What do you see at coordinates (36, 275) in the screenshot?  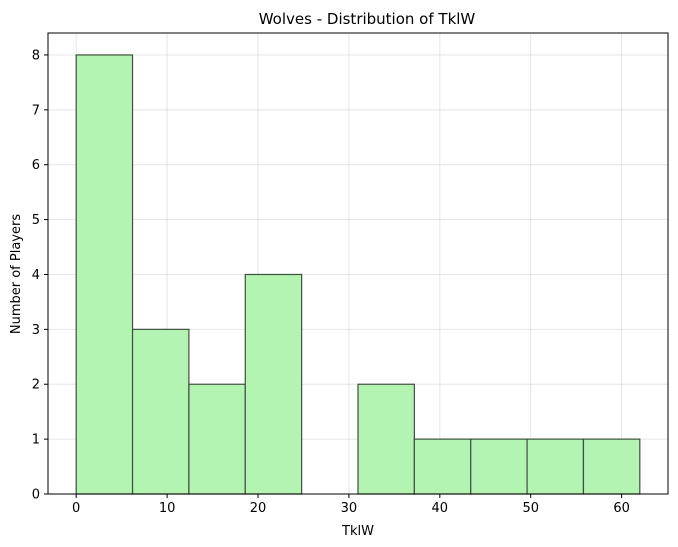 I see `y-tick-label-4: 4` at bounding box center [36, 275].